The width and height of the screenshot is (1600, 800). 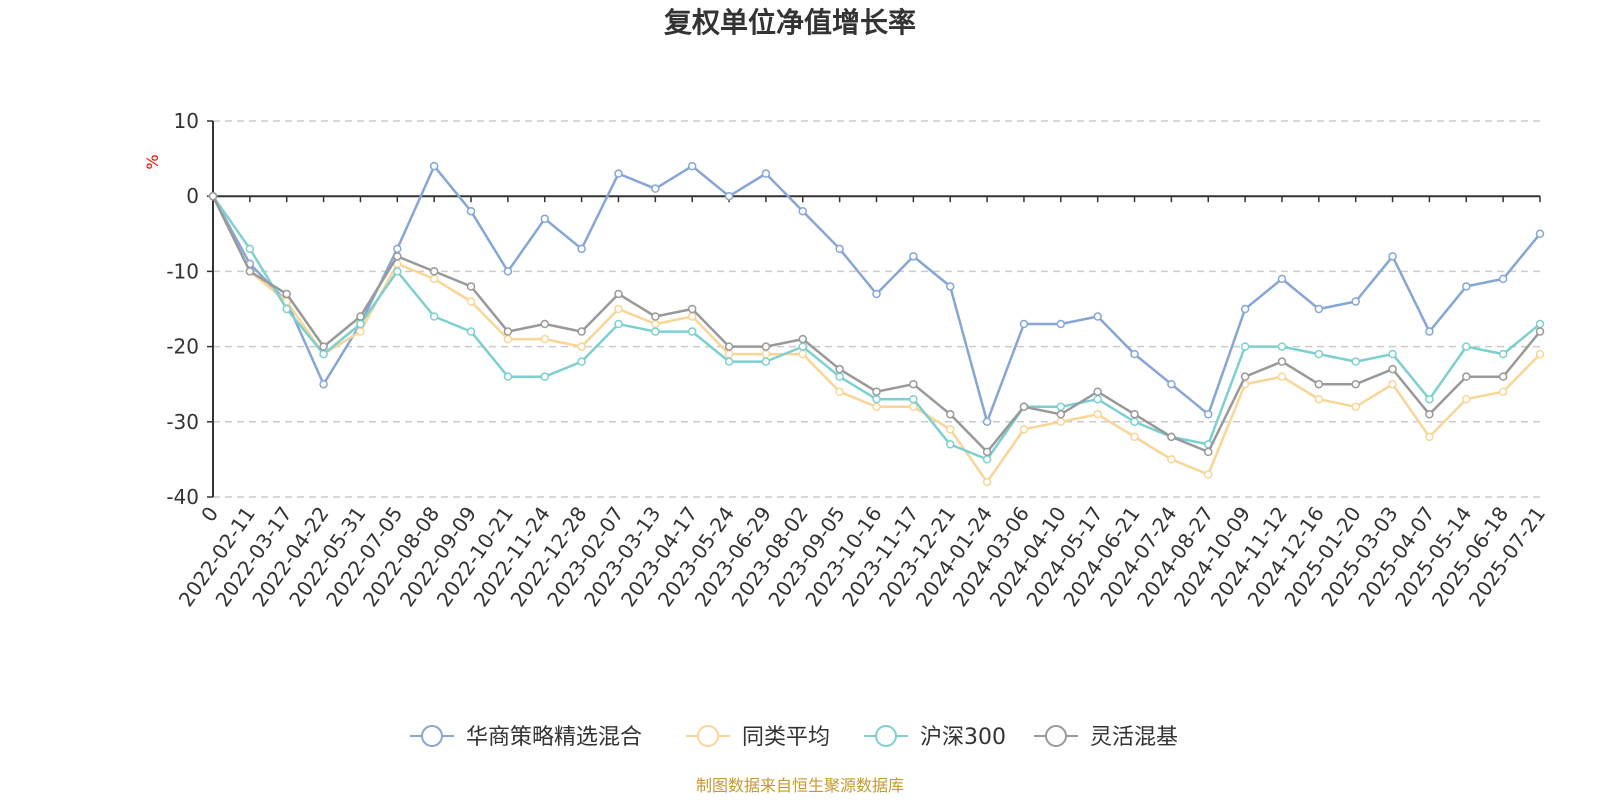 What do you see at coordinates (554, 737) in the screenshot?
I see `legend-label: 华商策略精选混合` at bounding box center [554, 737].